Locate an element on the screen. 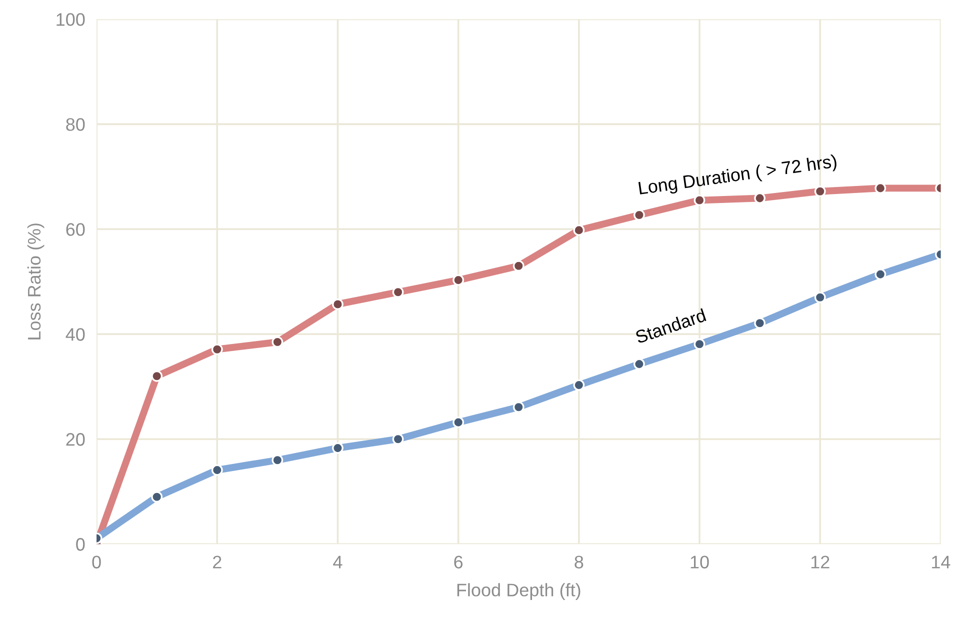 The height and width of the screenshot is (619, 956). x-axis-title: Flood Depth (ft) is located at coordinates (518, 591).